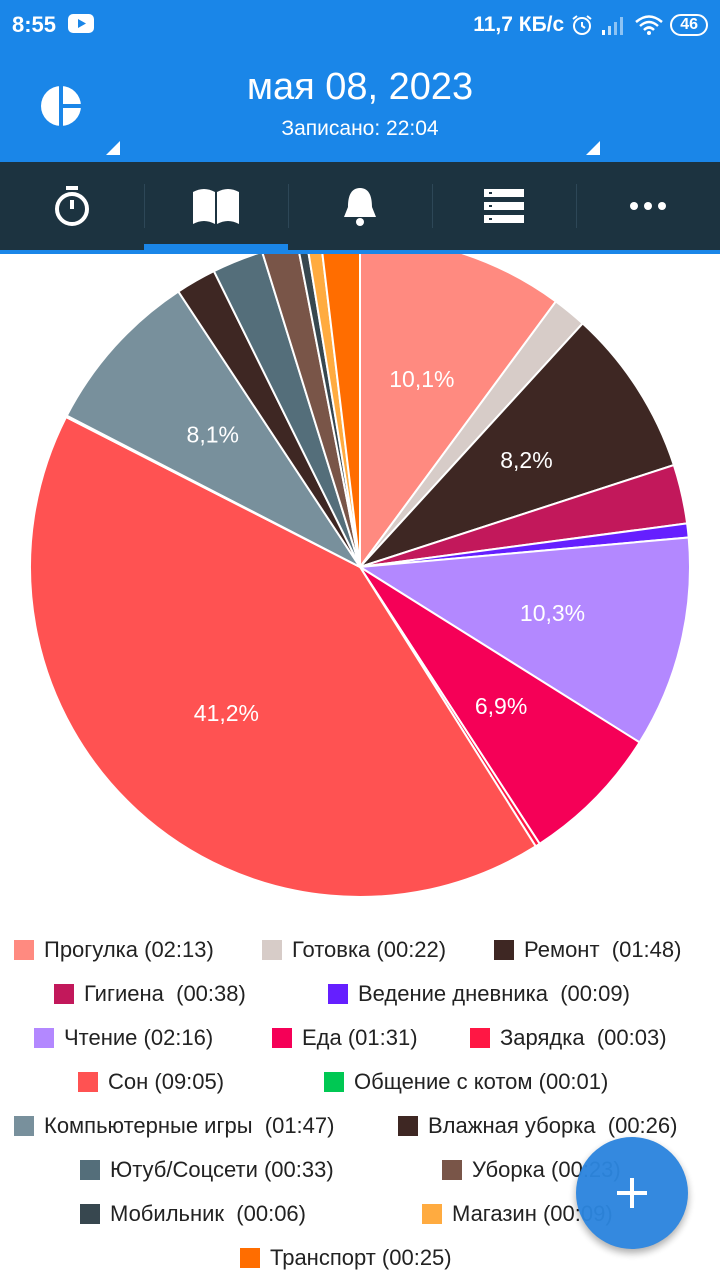  Describe the element at coordinates (226, 713) in the screenshot. I see `pie-value-label-8: 41,2%` at that location.